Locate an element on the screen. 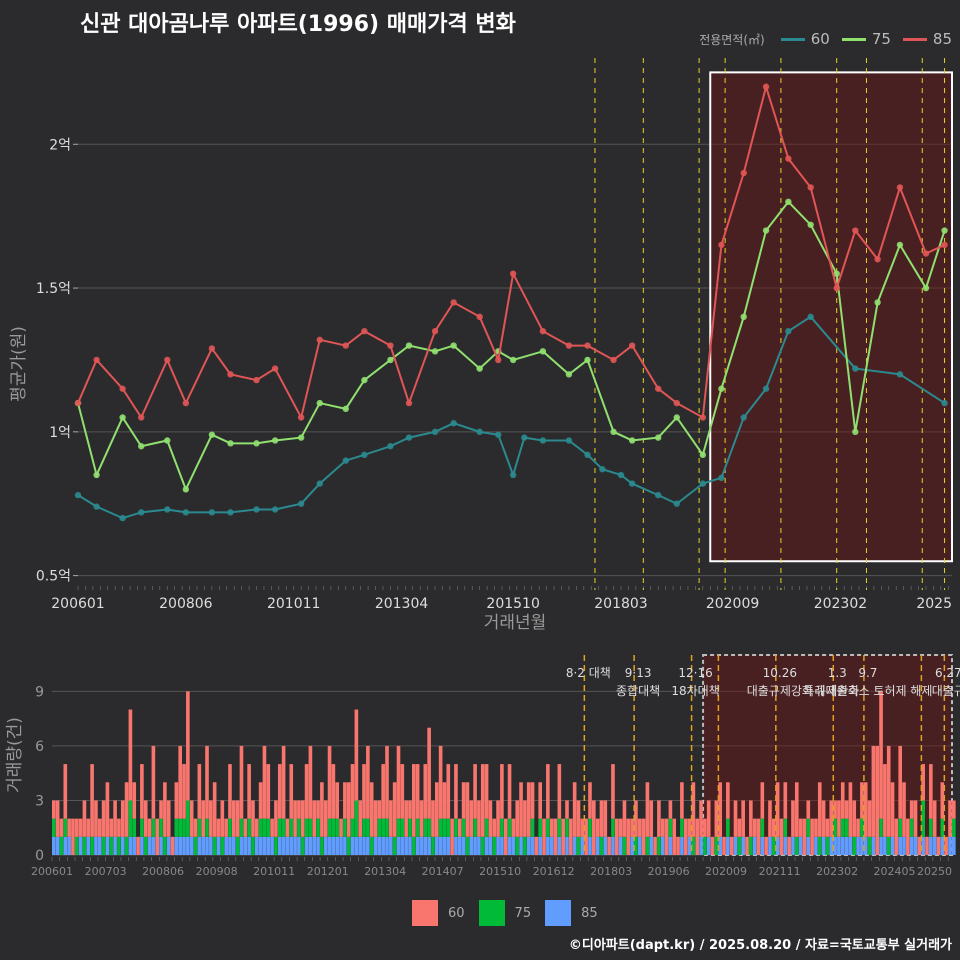 This screenshot has width=960, height=960. bar-legend-item-75: 75 is located at coordinates (504, 913).